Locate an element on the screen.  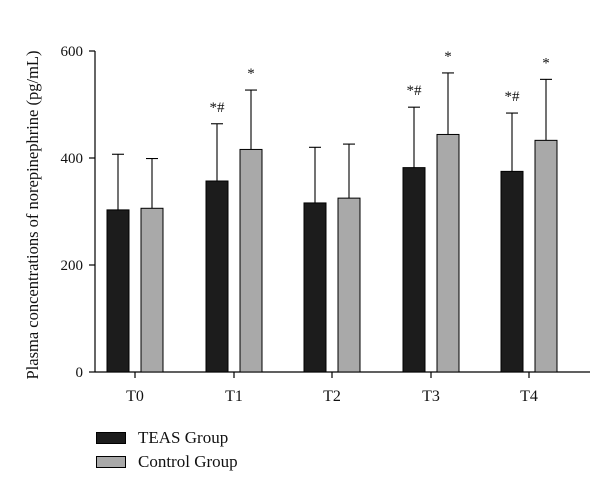
y-tick-label: 200 is located at coordinates (72, 266).